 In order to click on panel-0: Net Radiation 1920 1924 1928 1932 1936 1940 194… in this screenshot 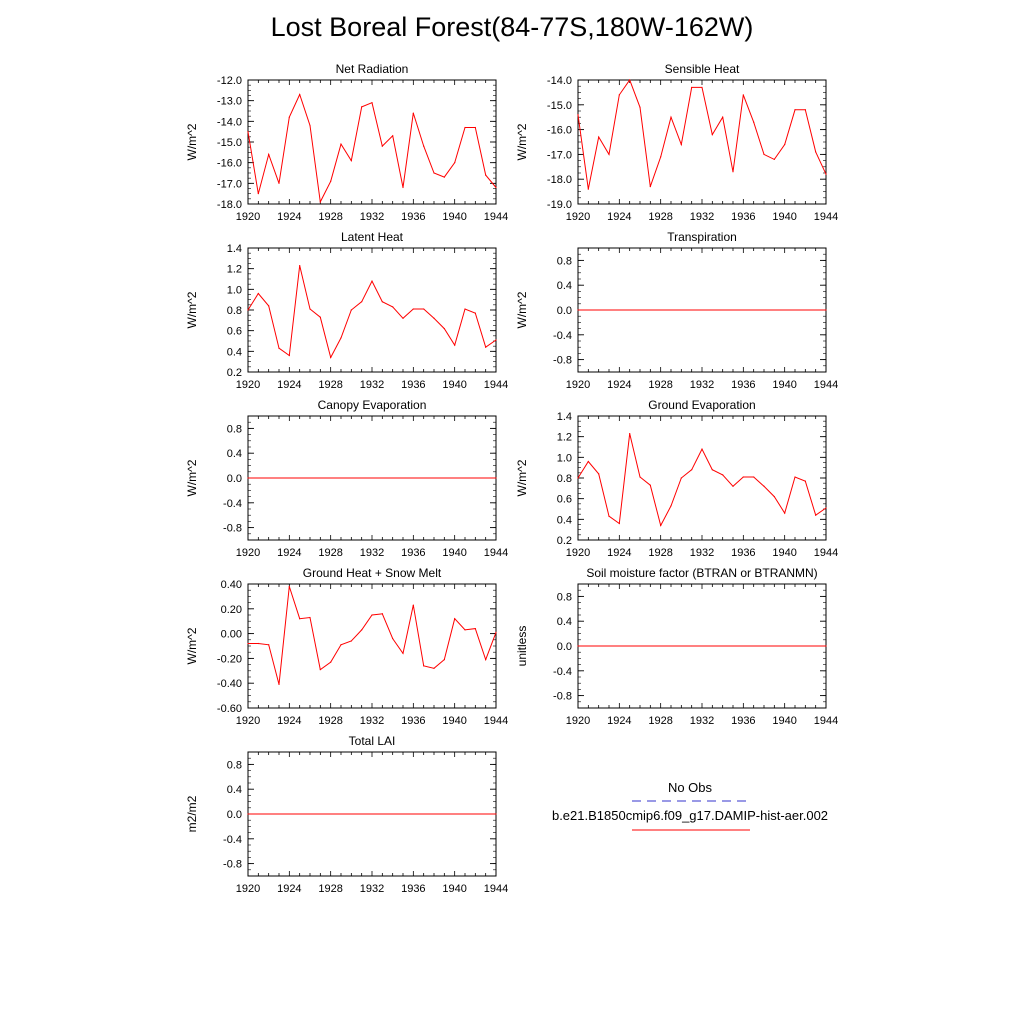, I will do `click(346, 142)`.